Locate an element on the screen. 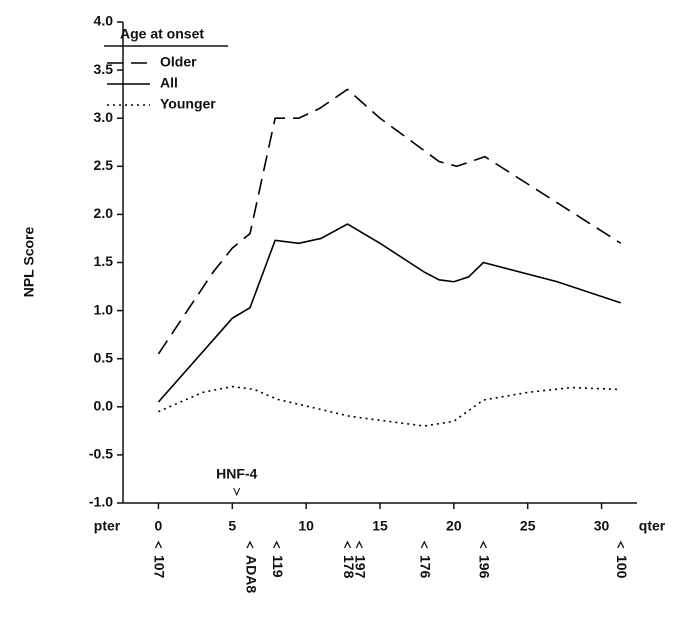 The width and height of the screenshot is (673, 621). annotation: HNF-4 is located at coordinates (236, 474).